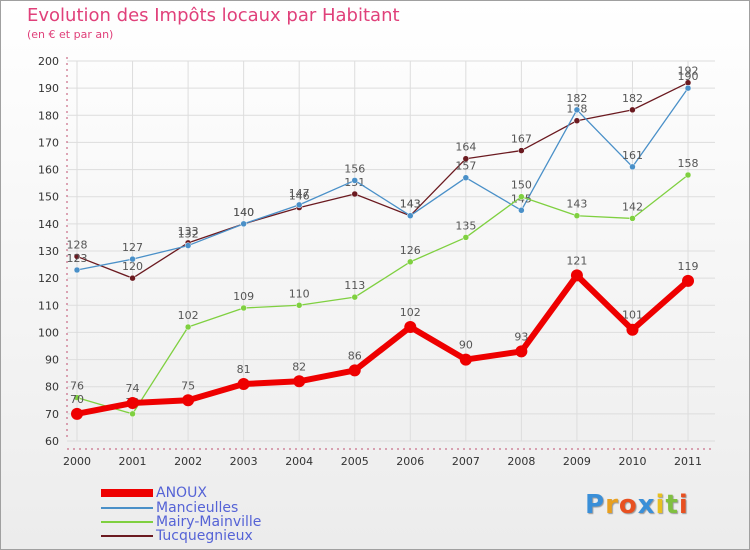 The image size is (750, 550). What do you see at coordinates (632, 206) in the screenshot?
I see `data-label: 142` at bounding box center [632, 206].